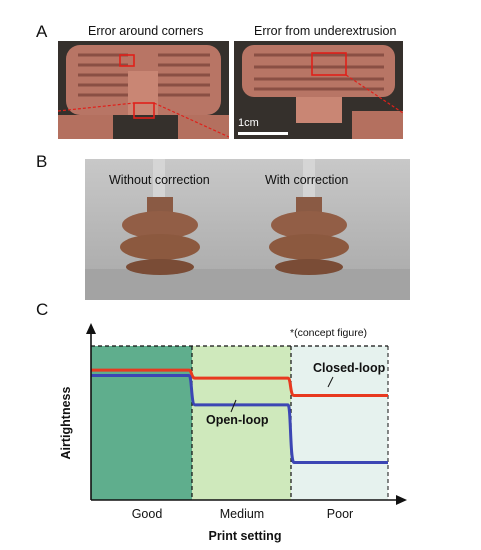 Image resolution: width=481 pixels, height=550 pixels. What do you see at coordinates (66, 422) in the screenshot?
I see `y-axis-label: Airtightness` at bounding box center [66, 422].